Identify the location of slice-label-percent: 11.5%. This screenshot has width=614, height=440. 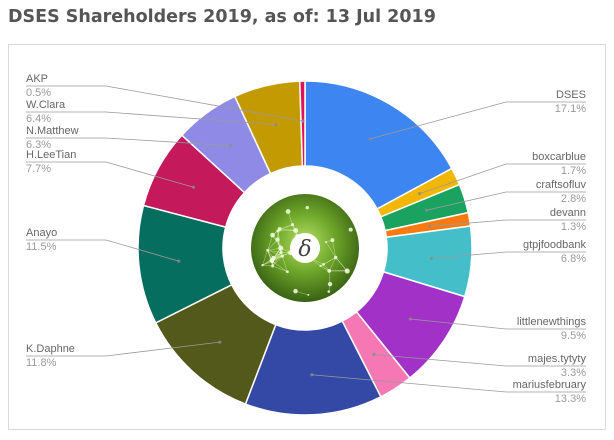
(41, 247).